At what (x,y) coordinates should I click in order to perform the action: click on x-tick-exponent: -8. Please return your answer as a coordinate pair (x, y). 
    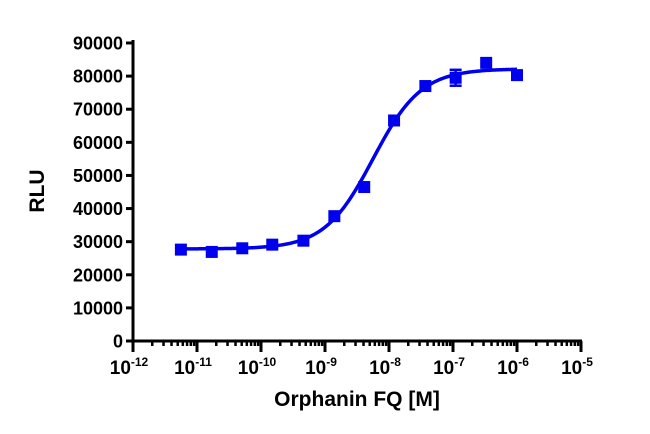
    Looking at the image, I should click on (395, 362).